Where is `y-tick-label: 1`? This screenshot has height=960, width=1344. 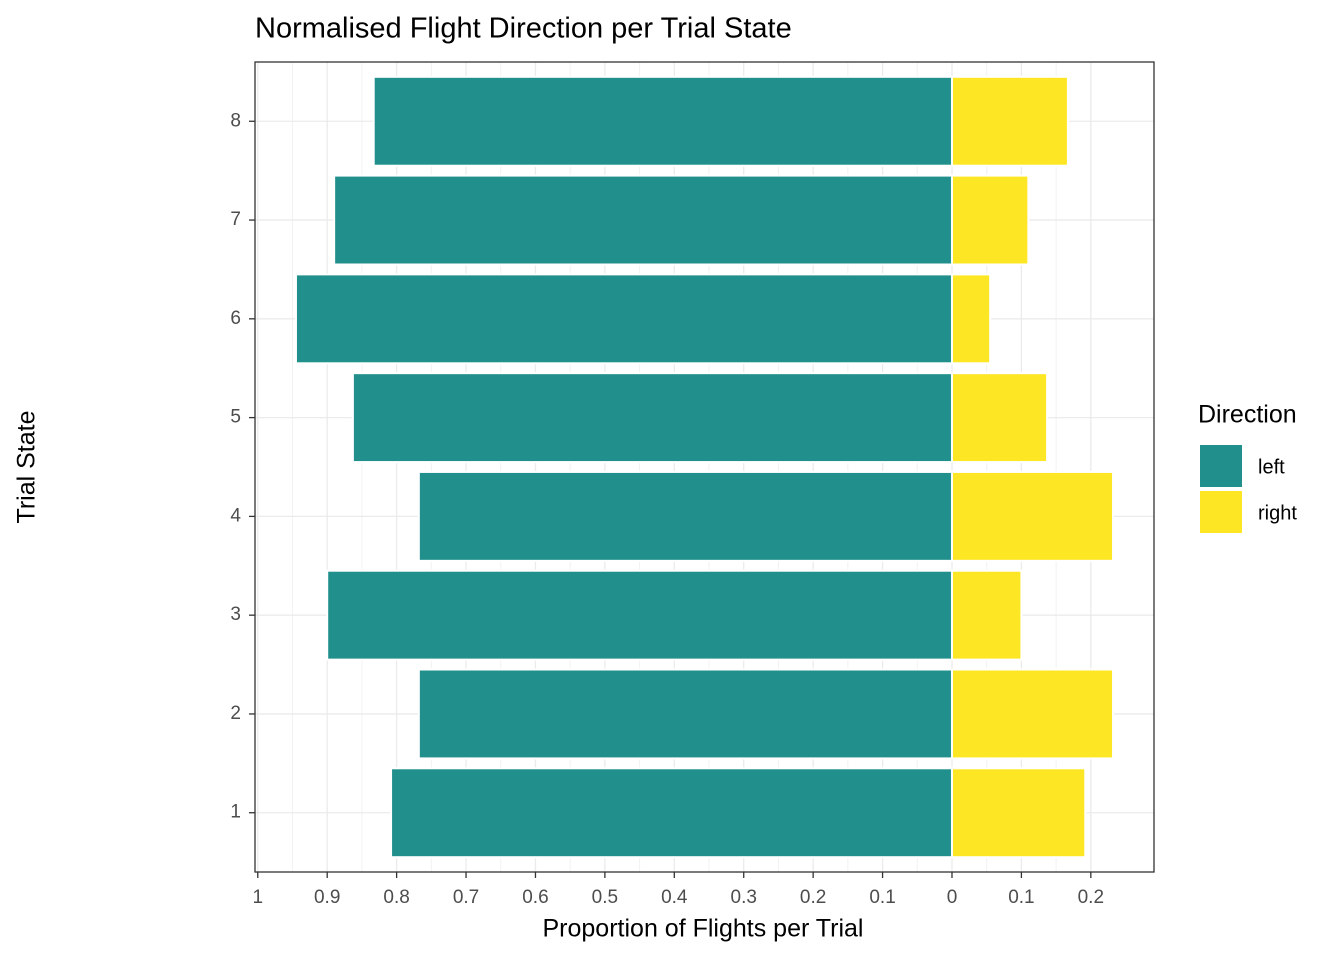
y-tick-label: 1 is located at coordinates (235, 812).